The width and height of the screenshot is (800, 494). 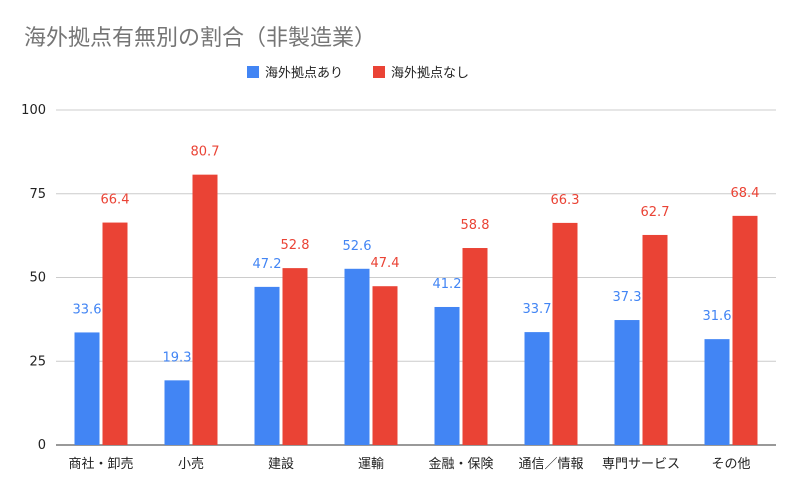 I want to click on category-label: 商社・卸売, so click(x=100, y=464).